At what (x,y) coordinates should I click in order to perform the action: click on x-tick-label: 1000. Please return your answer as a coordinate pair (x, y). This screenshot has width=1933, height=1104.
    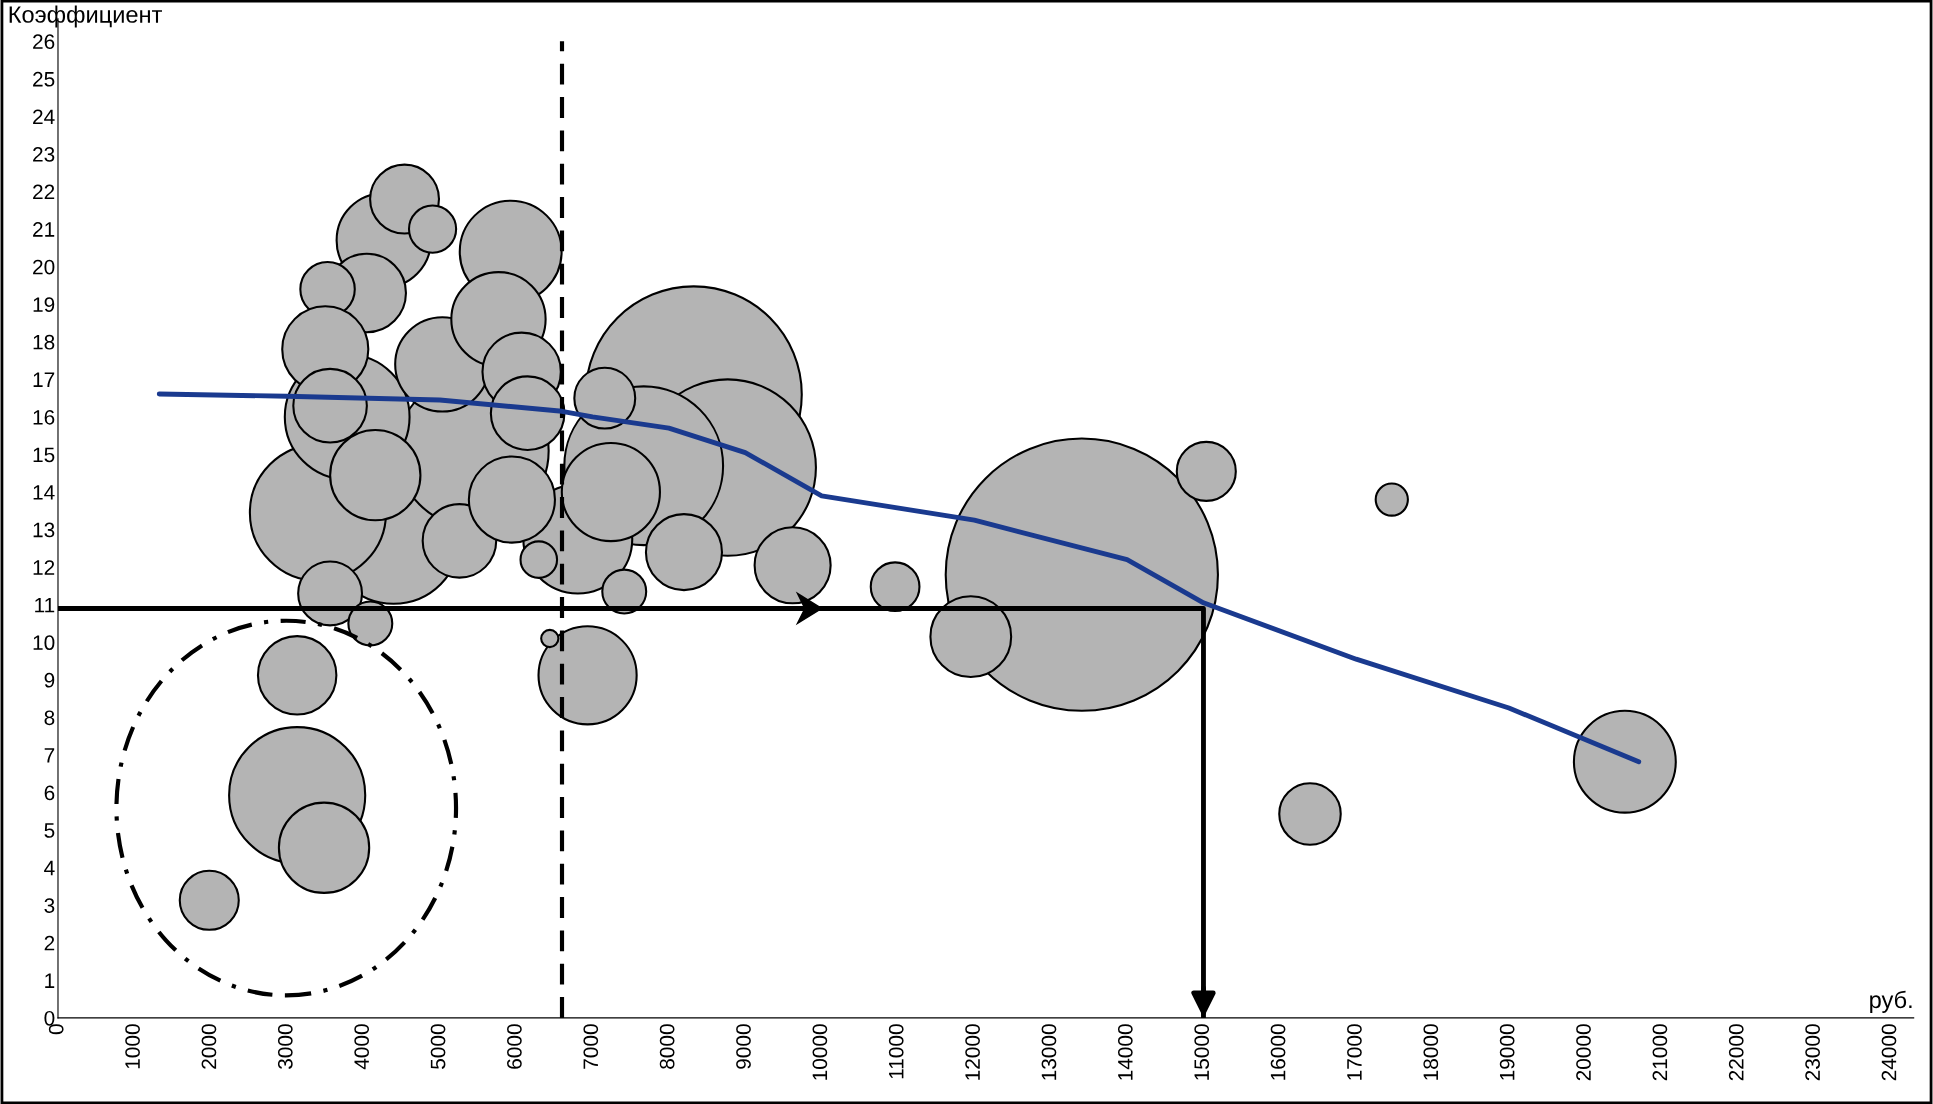
    Looking at the image, I should click on (132, 1046).